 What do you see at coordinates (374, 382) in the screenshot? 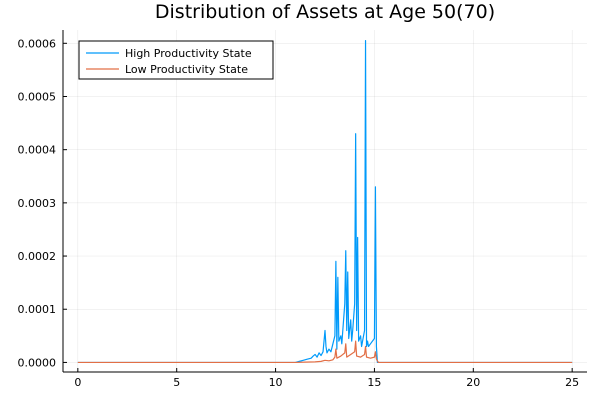
I see `x-tick-label: 15` at bounding box center [374, 382].